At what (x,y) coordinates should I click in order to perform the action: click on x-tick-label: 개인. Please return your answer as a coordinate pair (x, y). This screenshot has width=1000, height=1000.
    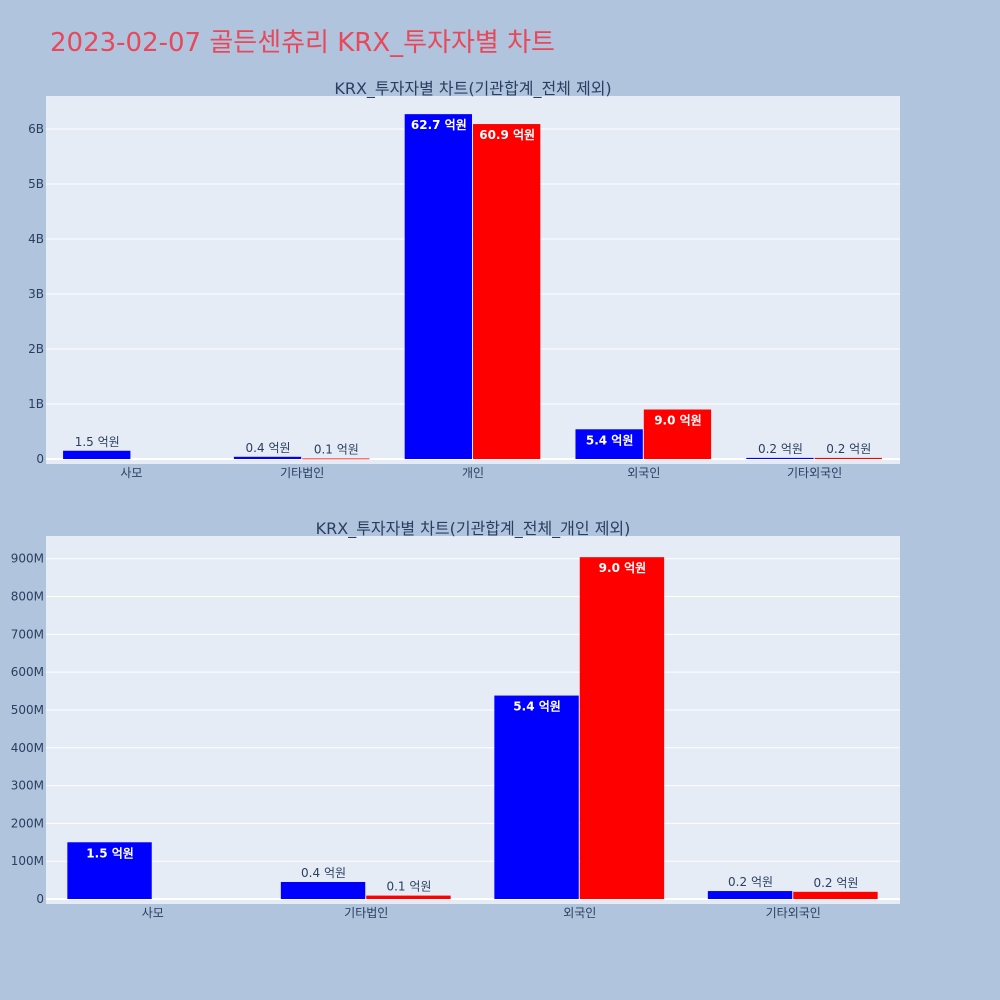
    Looking at the image, I should click on (473, 473).